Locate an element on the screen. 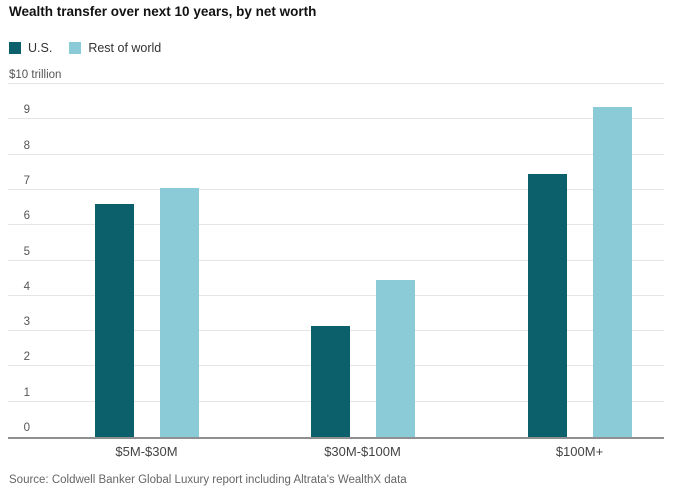  y-axis-unit-label: $10 trillion is located at coordinates (35, 75).